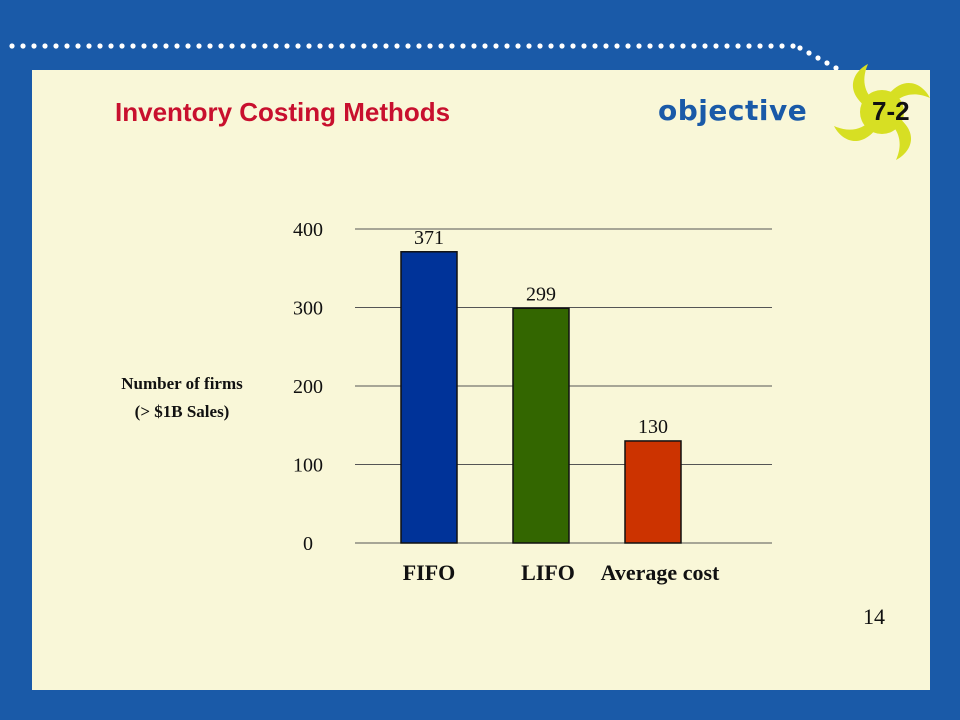 This screenshot has height=720, width=960. What do you see at coordinates (308, 309) in the screenshot?
I see `y-tick-label: 300` at bounding box center [308, 309].